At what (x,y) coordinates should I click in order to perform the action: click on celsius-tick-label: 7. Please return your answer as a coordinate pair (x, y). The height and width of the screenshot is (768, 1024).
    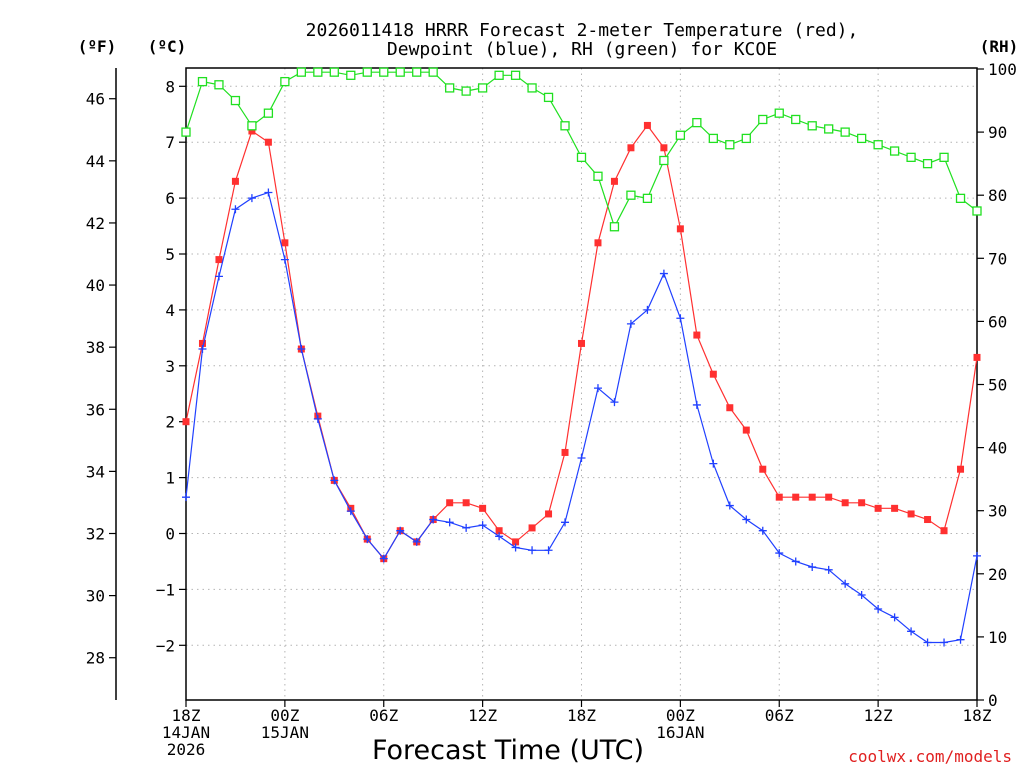
    Looking at the image, I should click on (170, 142).